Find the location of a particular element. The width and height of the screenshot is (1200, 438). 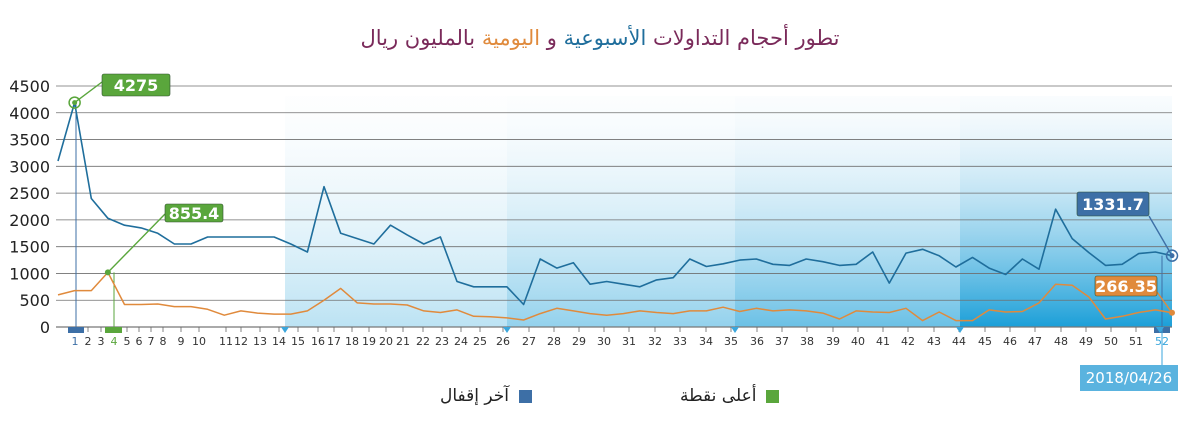

x-tick-label: 50 is located at coordinates (1111, 341).